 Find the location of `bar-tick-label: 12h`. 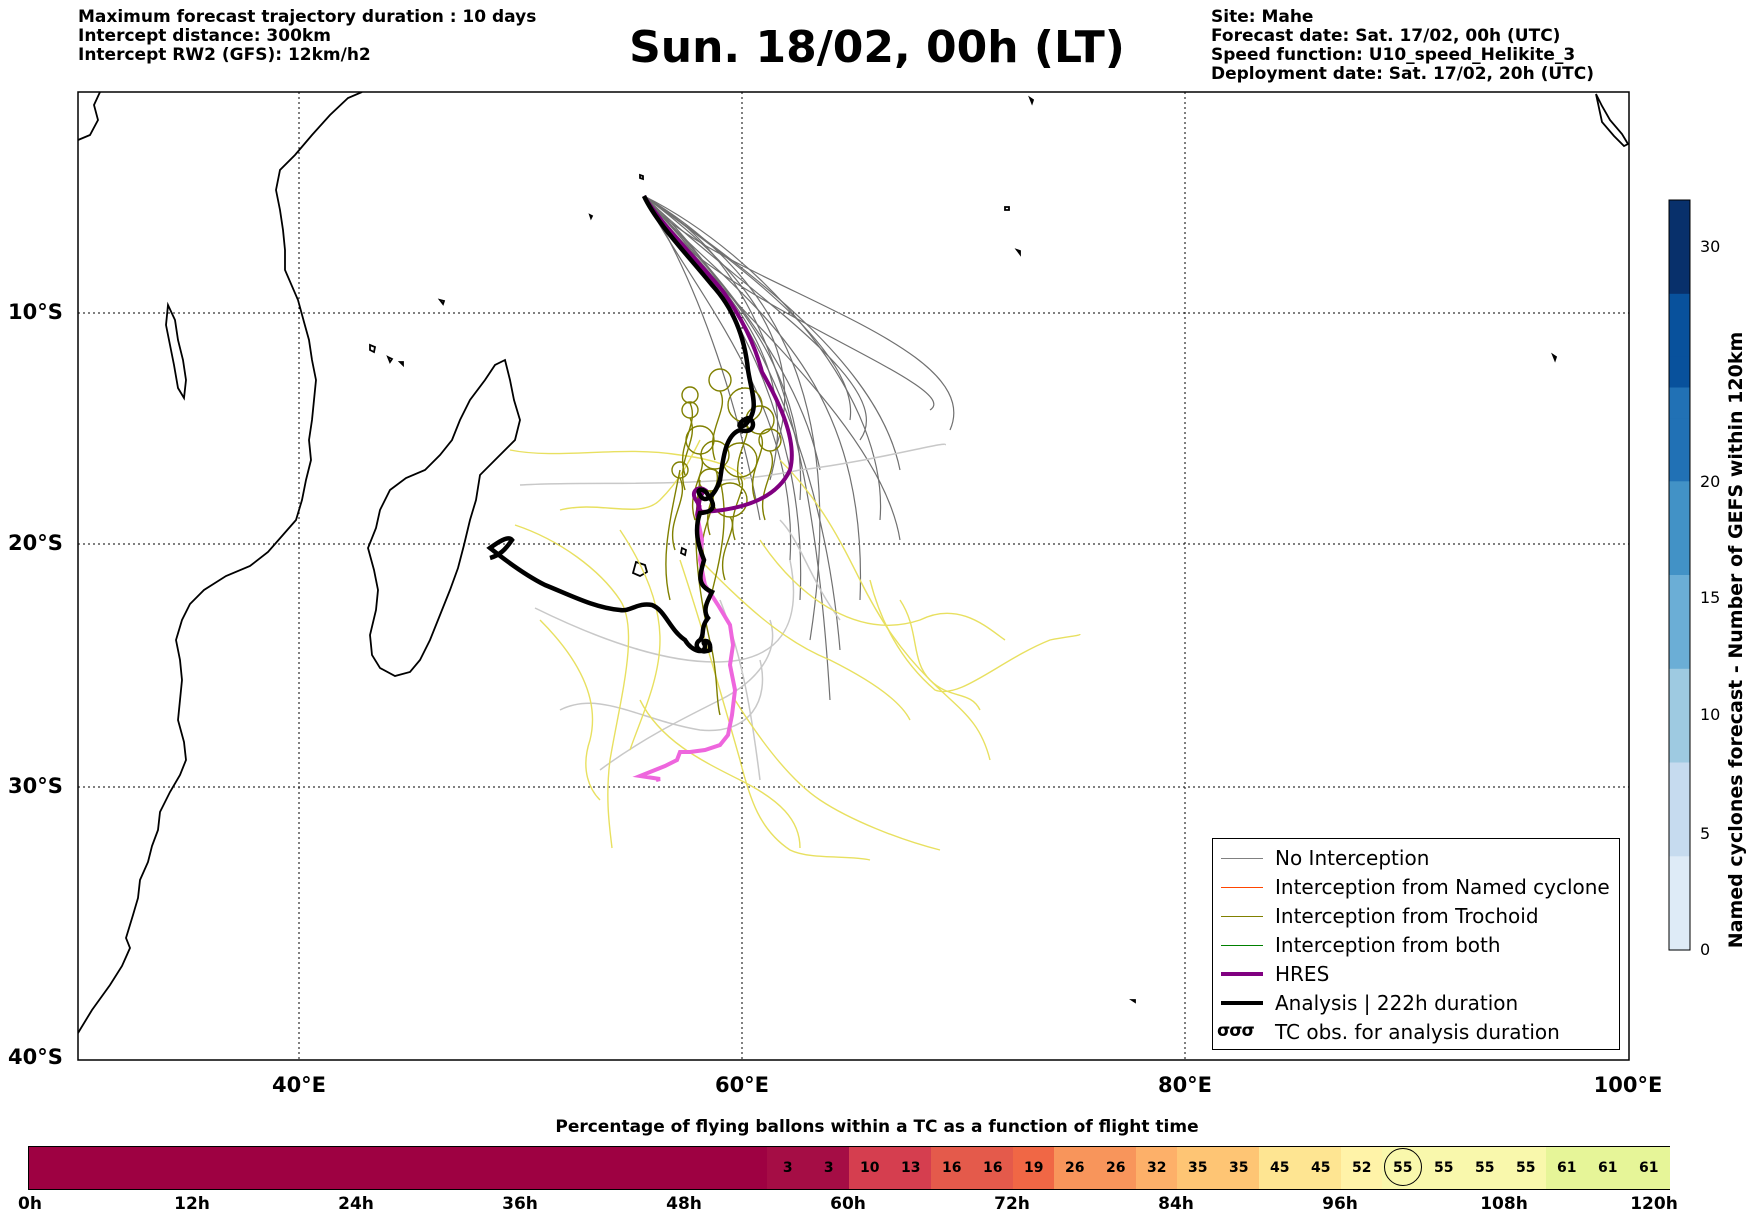

bar-tick-label: 12h is located at coordinates (192, 1204).